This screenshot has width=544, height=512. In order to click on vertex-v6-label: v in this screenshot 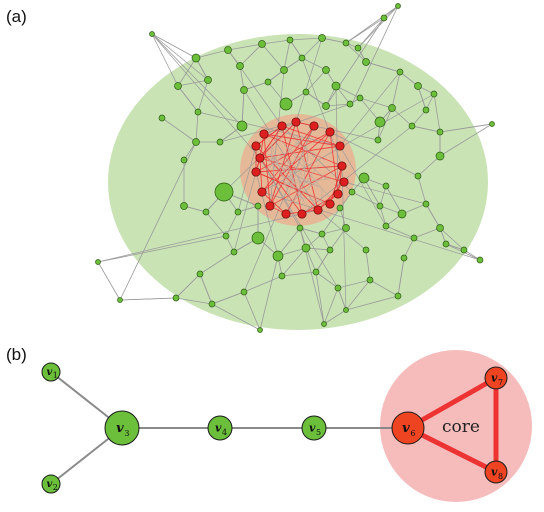, I will do `click(406, 428)`.